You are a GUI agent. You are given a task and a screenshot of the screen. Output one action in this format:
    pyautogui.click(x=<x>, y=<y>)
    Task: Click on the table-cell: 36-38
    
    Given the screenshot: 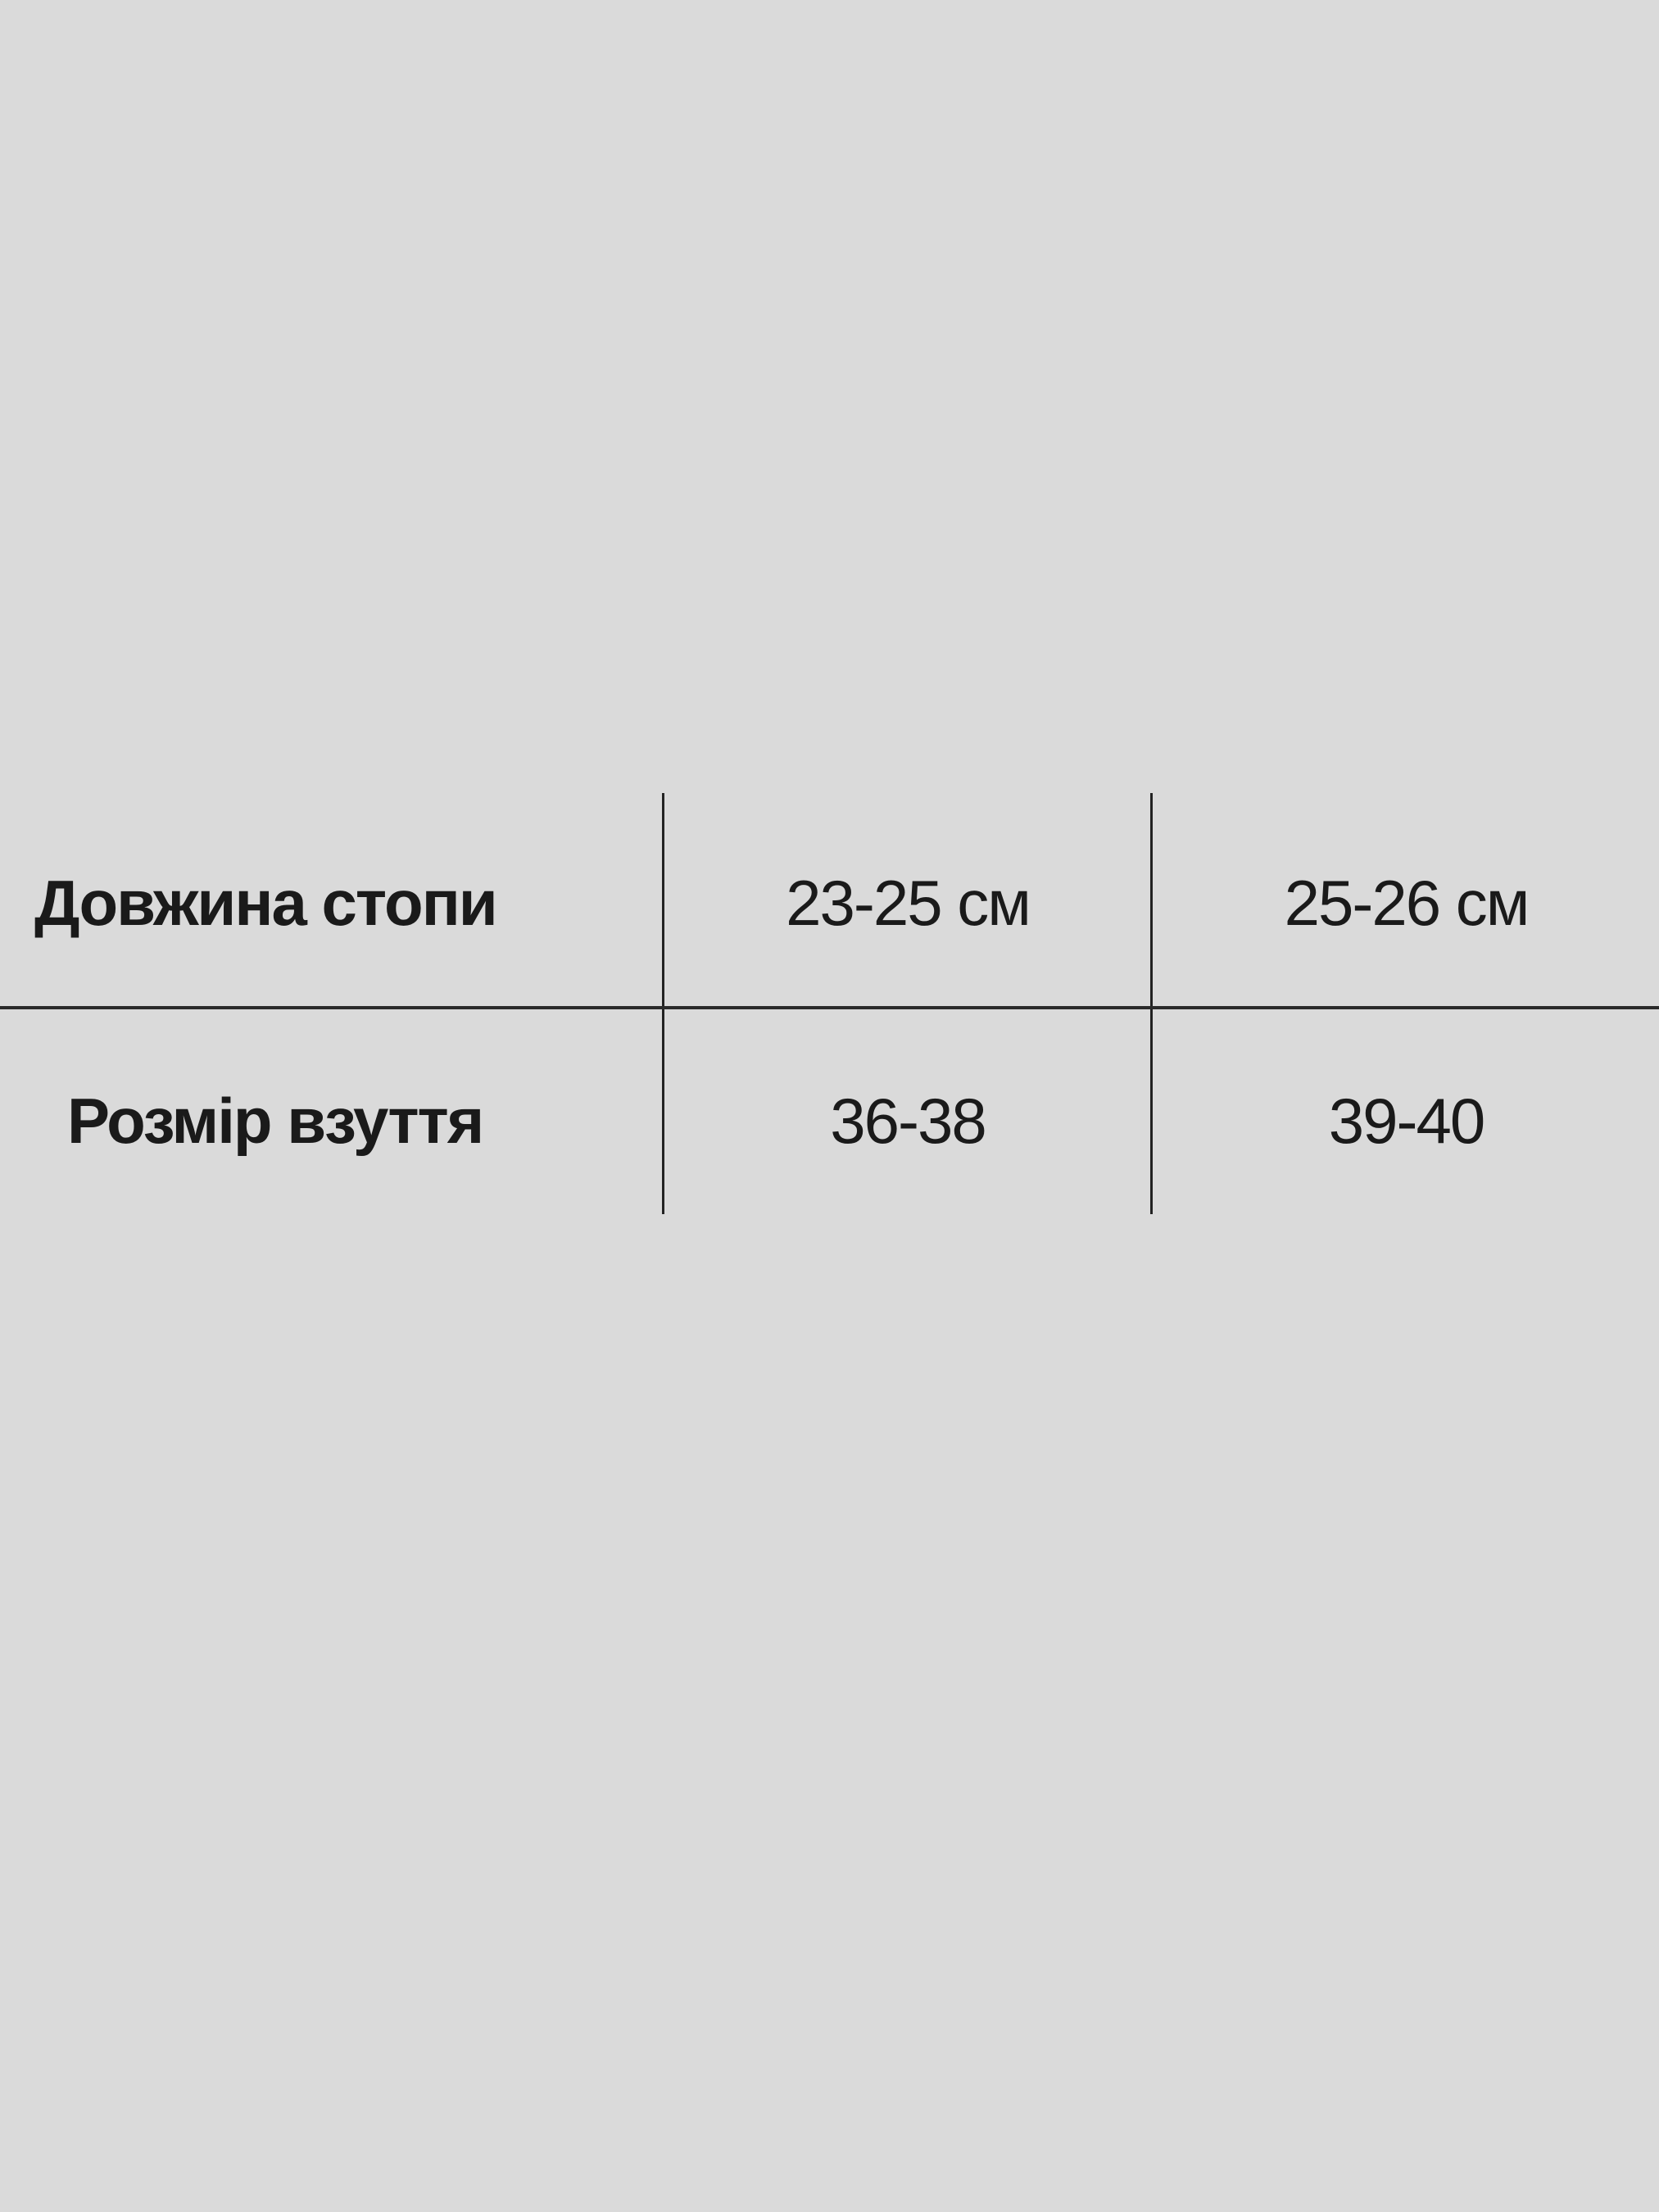 What is the action you would take?
    pyautogui.click(x=908, y=1121)
    